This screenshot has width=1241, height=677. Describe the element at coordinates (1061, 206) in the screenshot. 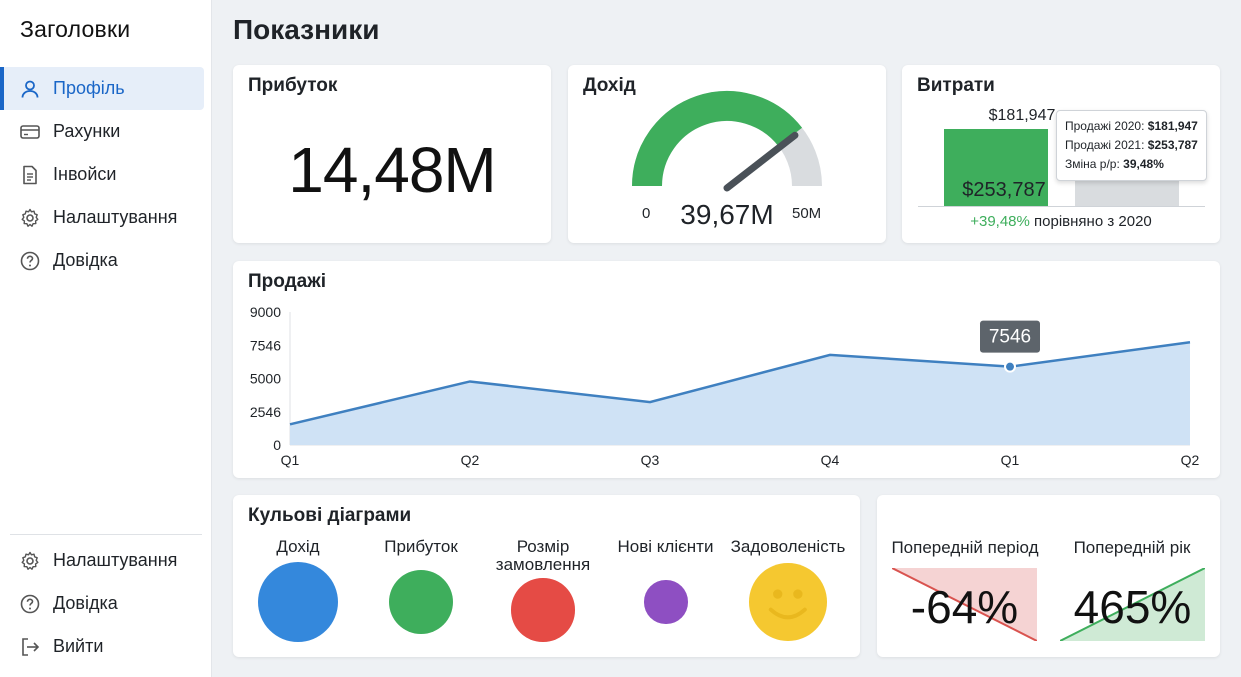

I see `bar-baseline` at that location.